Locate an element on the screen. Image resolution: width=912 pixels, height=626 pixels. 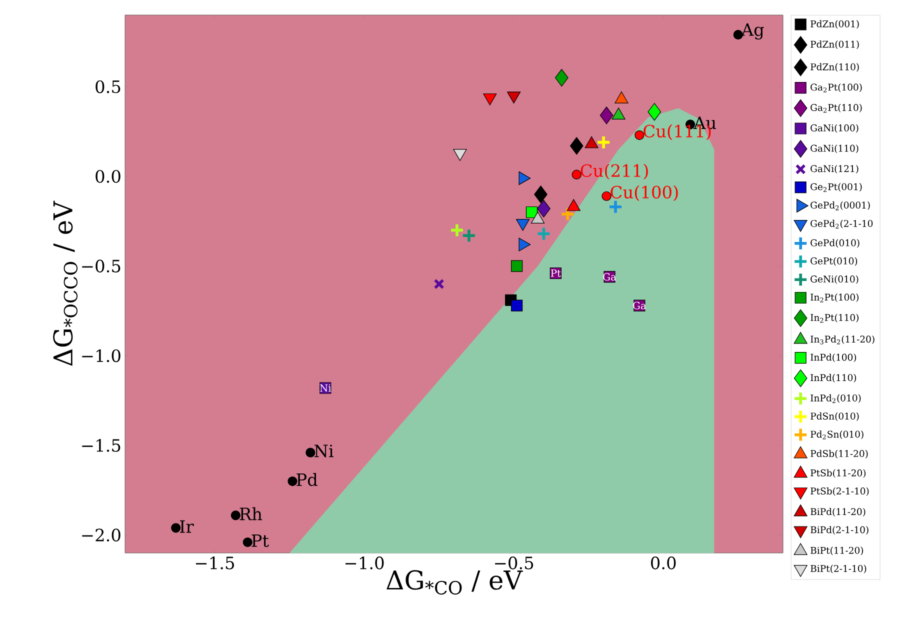
legend-label: Ga$_{2}$Pt(100) is located at coordinates (836, 88).